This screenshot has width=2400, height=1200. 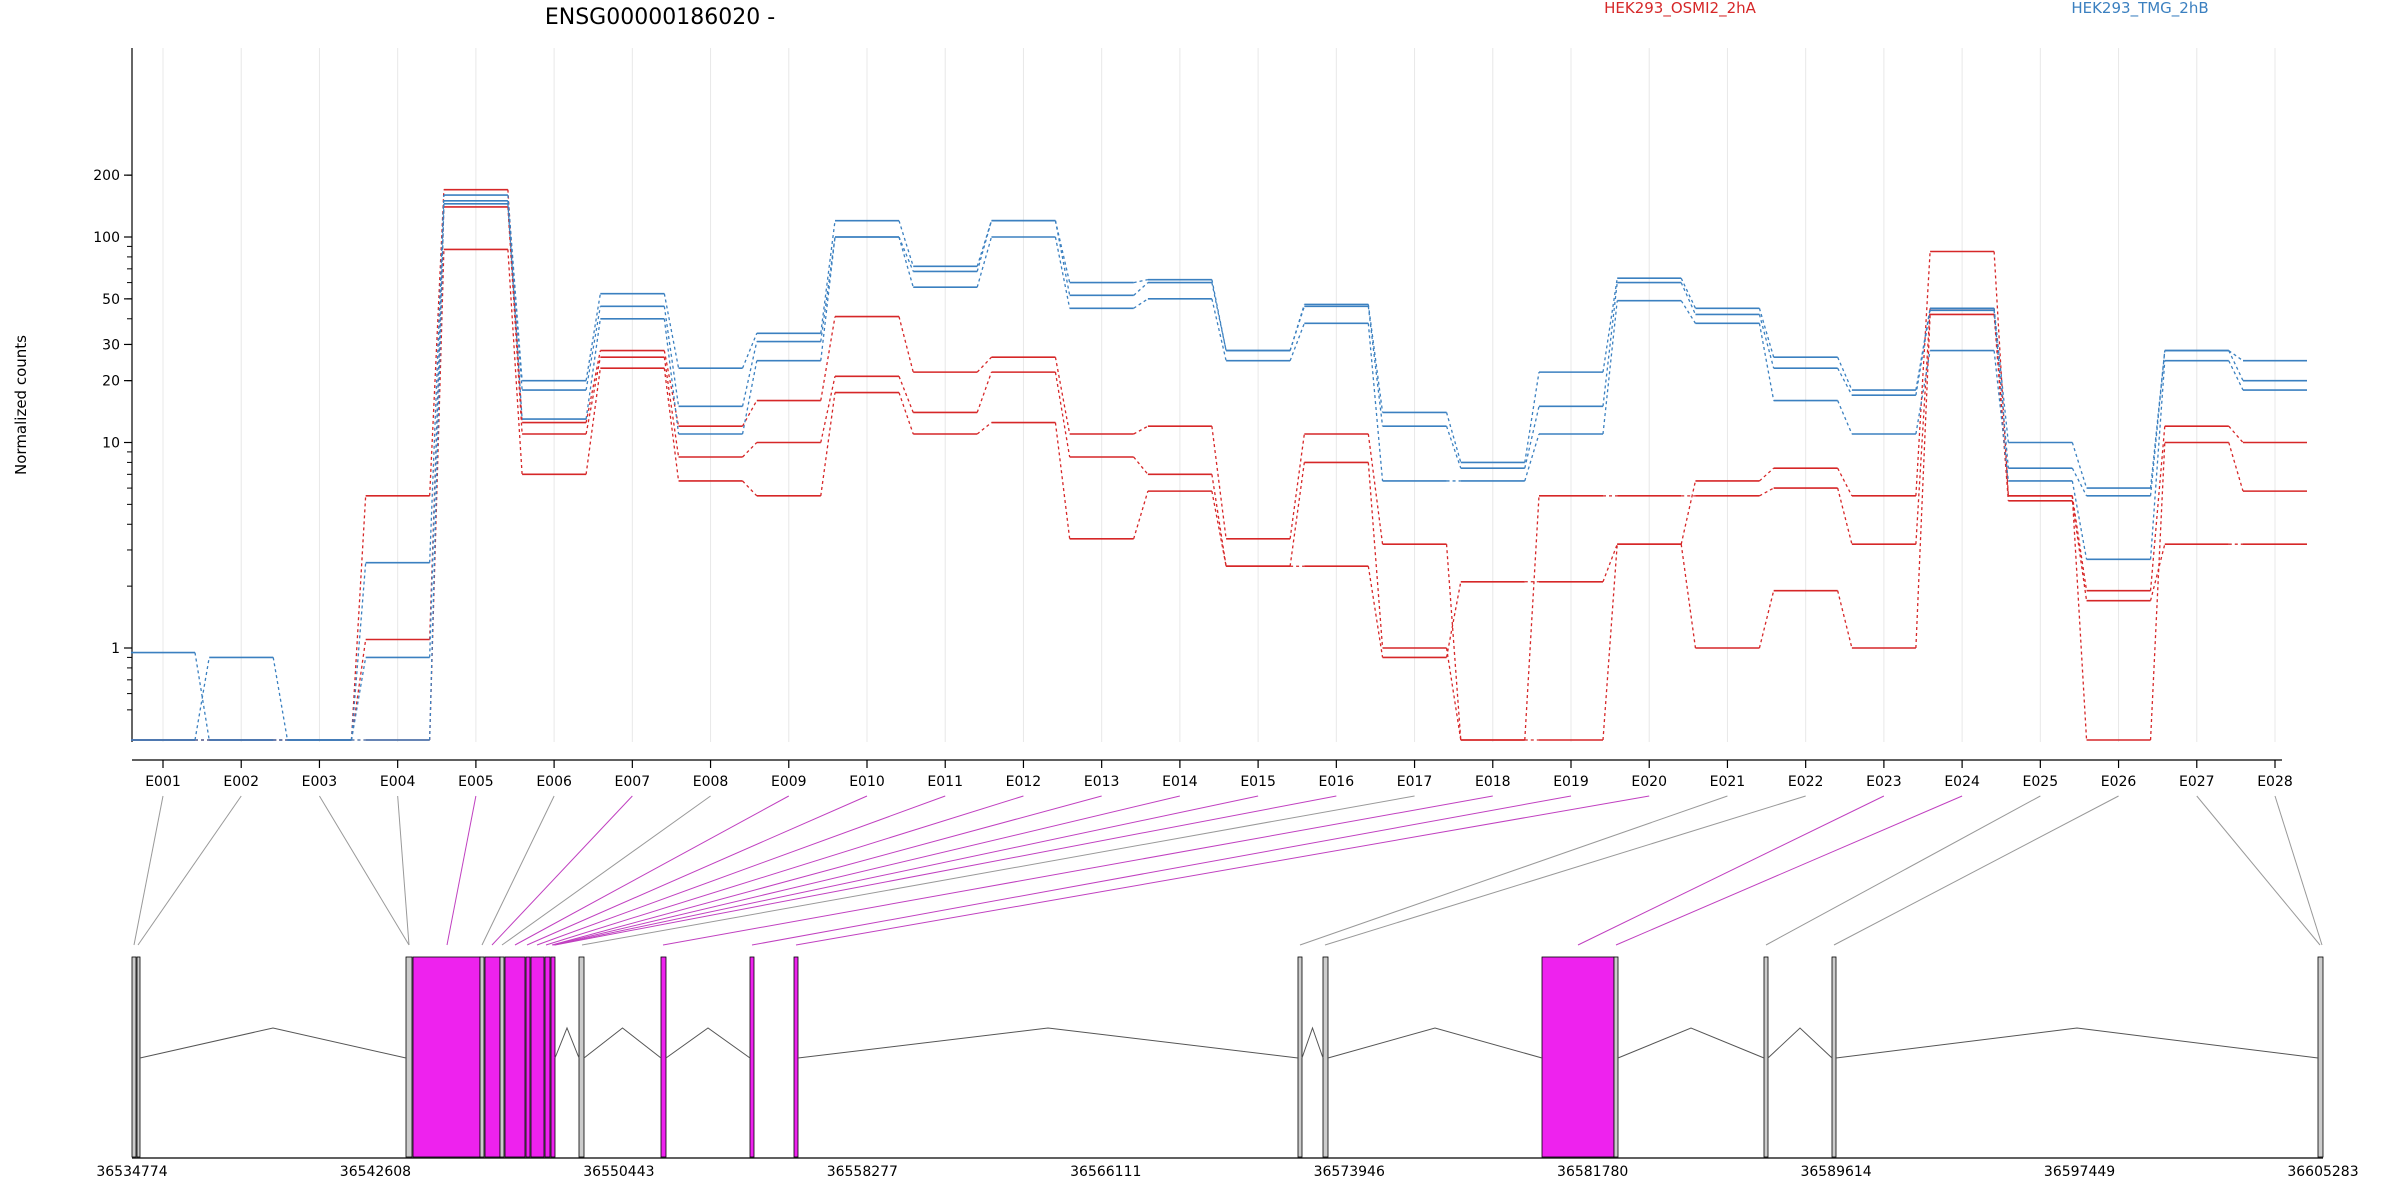 I want to click on x-tick-label-e022: E022, so click(x=1806, y=782).